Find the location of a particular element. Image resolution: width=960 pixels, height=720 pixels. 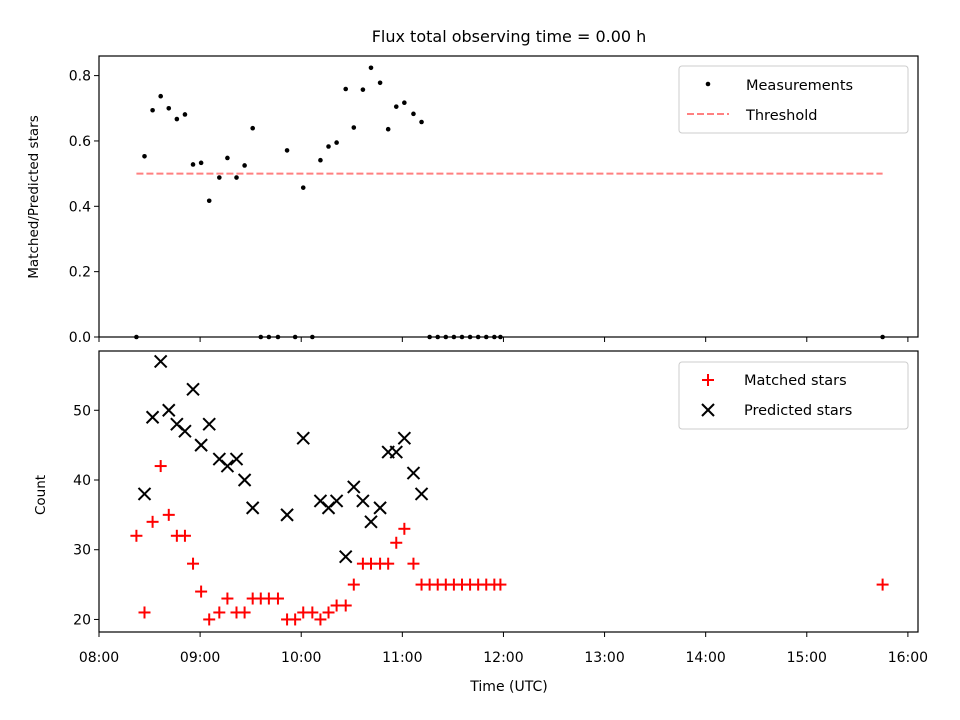

top-chart-title: Flux total observing time = 0.00 h is located at coordinates (509, 36).